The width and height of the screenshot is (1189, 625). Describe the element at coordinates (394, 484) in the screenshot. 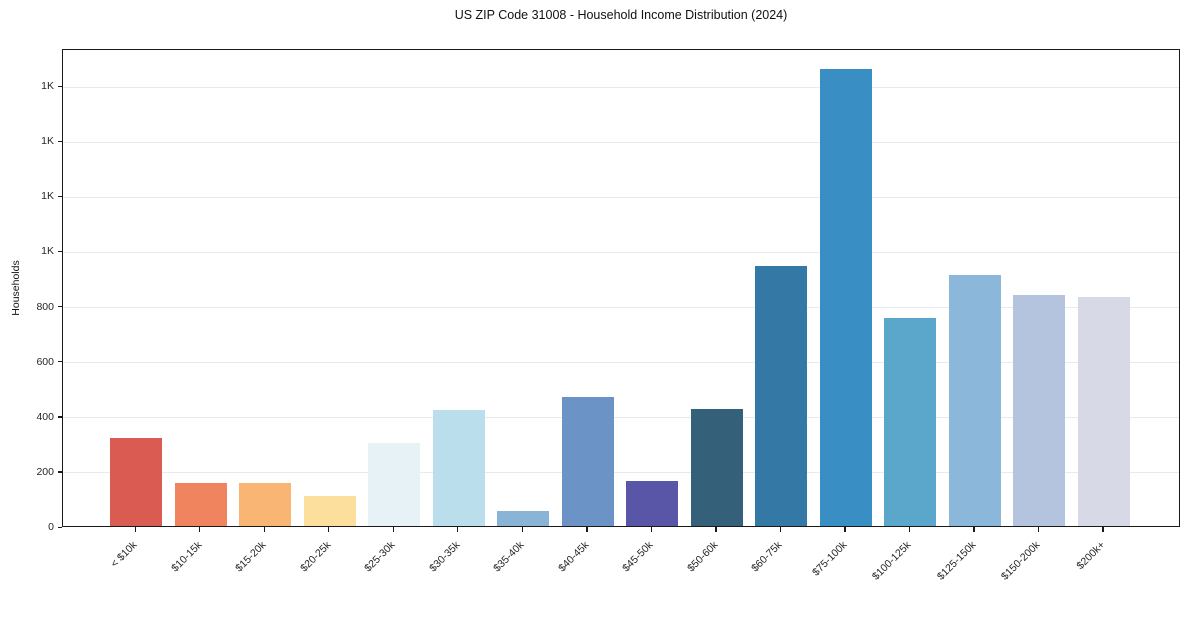

I see `bar-25-30k` at that location.